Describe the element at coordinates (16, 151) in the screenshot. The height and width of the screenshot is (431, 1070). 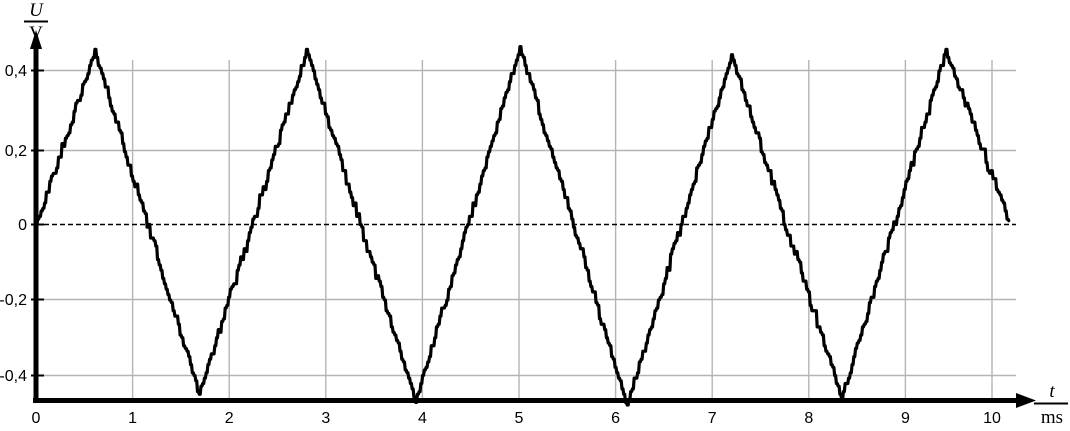
I see `ytick-label-0.2: 0,2` at that location.